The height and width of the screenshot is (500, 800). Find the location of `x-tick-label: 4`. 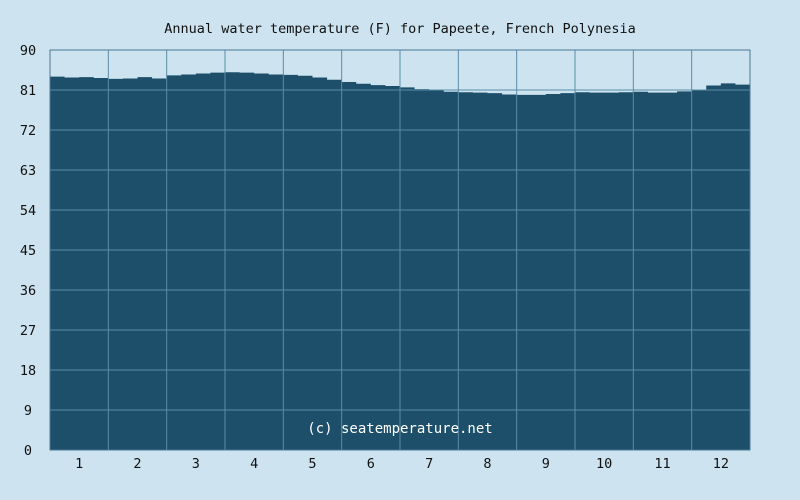

x-tick-label: 4 is located at coordinates (254, 464).